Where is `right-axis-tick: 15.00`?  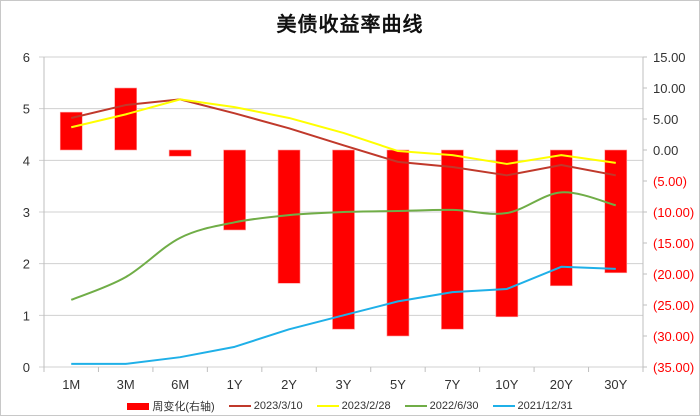 right-axis-tick: 15.00 is located at coordinates (669, 57).